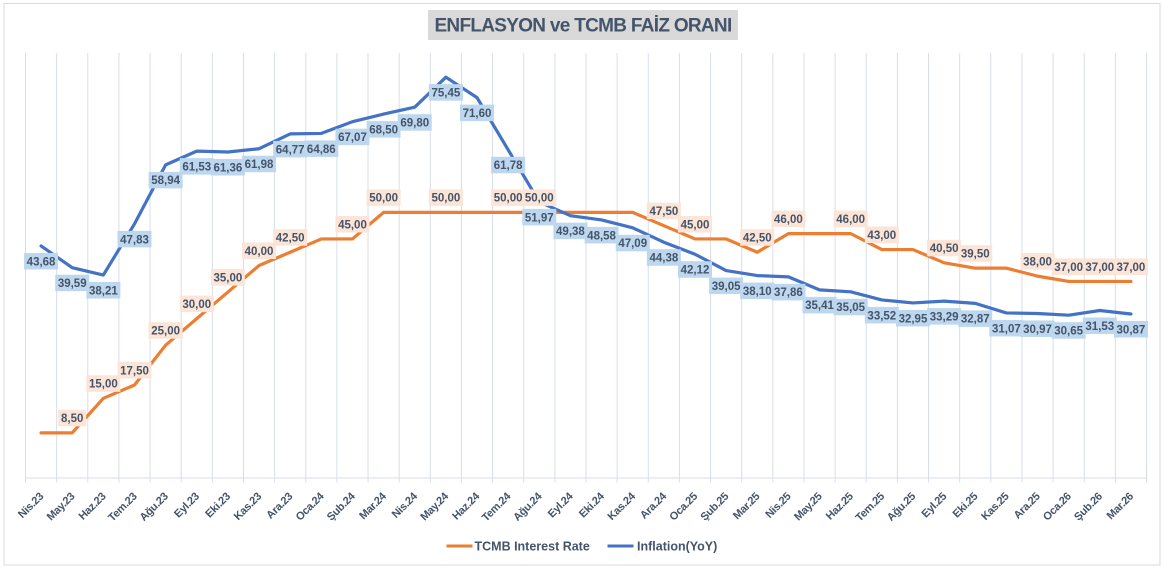 This screenshot has height=572, width=1165. I want to click on svg-text: 71,60, so click(477, 114).